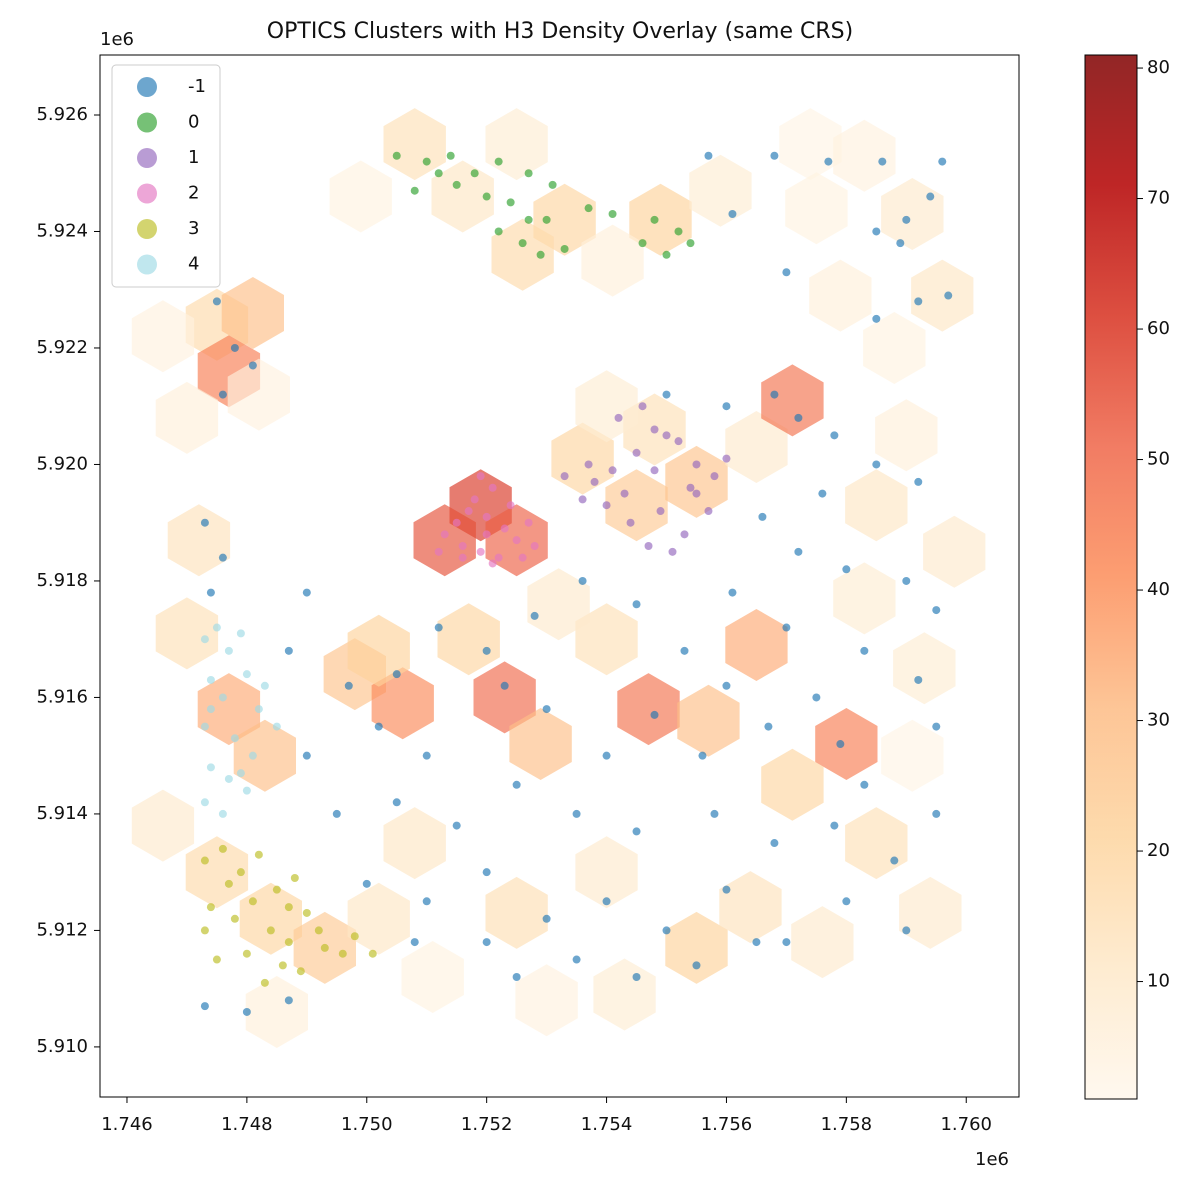  I want to click on colorbar-tick-label: 70, so click(1158, 198).